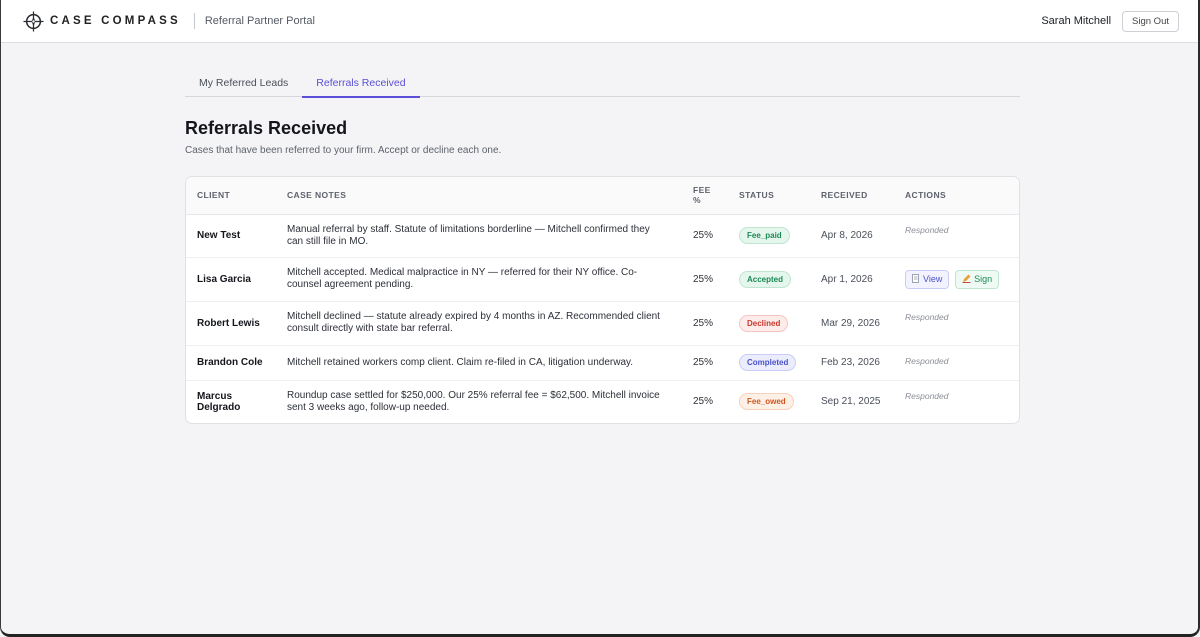  Describe the element at coordinates (852, 279) in the screenshot. I see `received-date: Apr 1, 2026` at that location.